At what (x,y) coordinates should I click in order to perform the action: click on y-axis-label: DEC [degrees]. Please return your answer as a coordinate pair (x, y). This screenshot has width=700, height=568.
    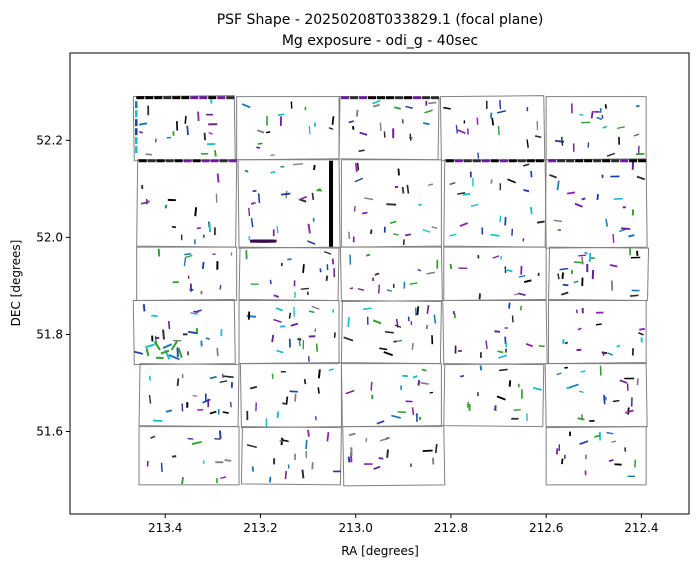
    Looking at the image, I should click on (16, 283).